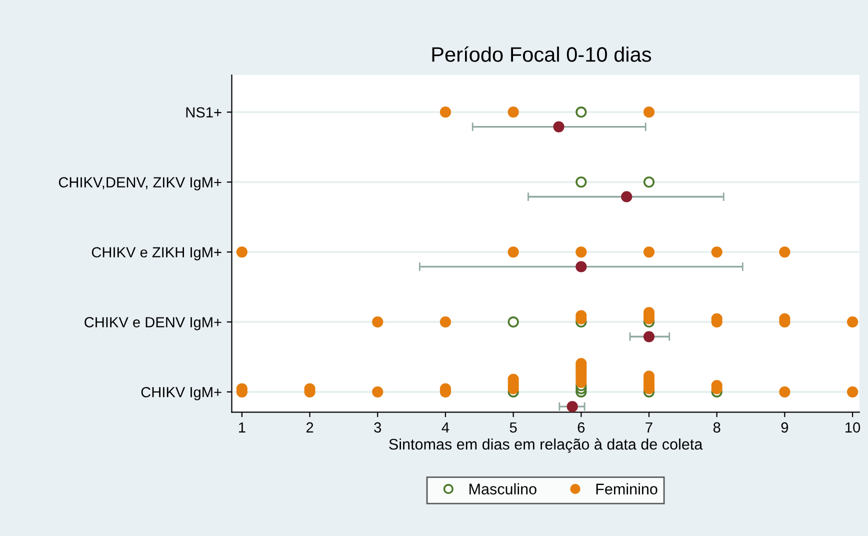 This screenshot has height=536, width=868. What do you see at coordinates (649, 427) in the screenshot?
I see `x-tick-label: 7` at bounding box center [649, 427].